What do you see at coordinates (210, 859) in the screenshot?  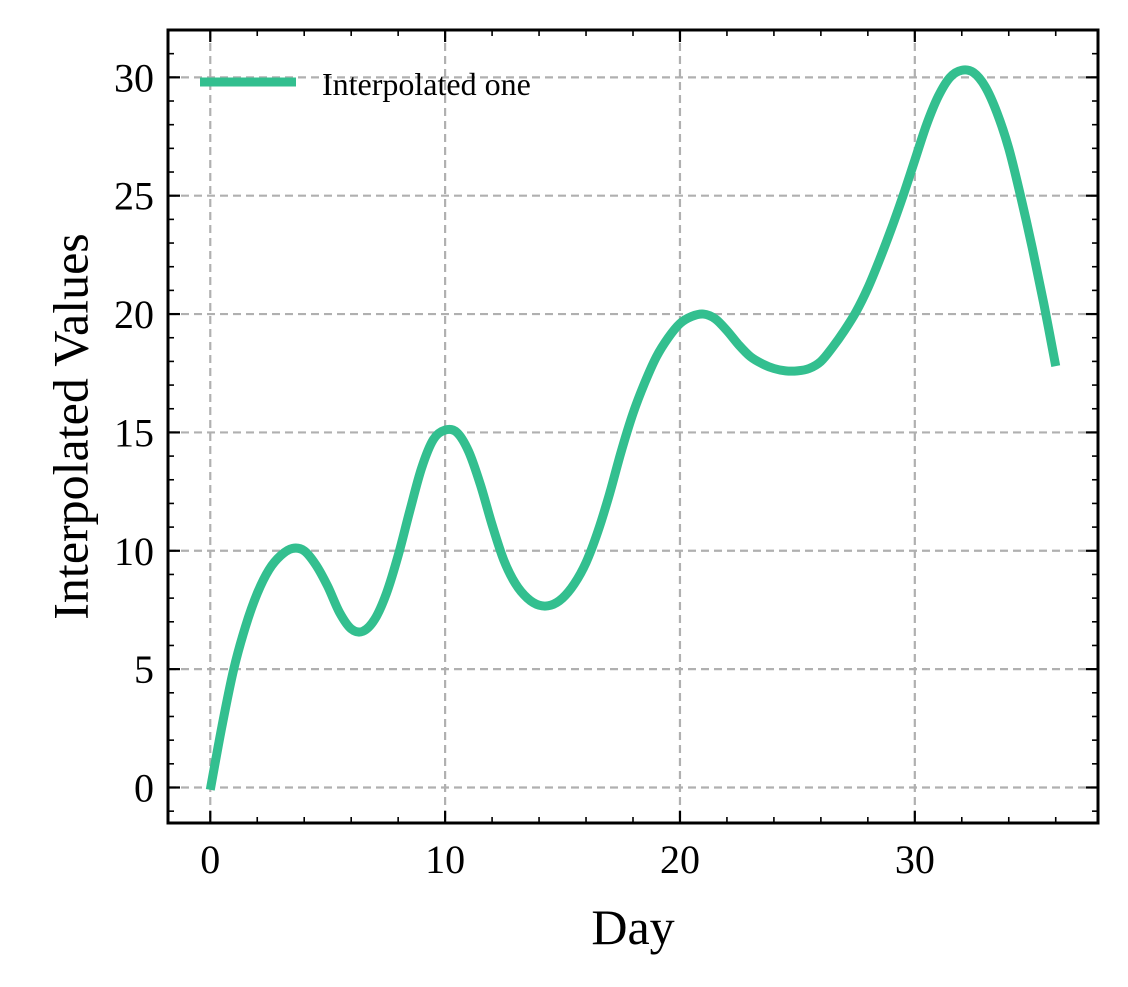 I see `x-tick-label: 0` at bounding box center [210, 859].